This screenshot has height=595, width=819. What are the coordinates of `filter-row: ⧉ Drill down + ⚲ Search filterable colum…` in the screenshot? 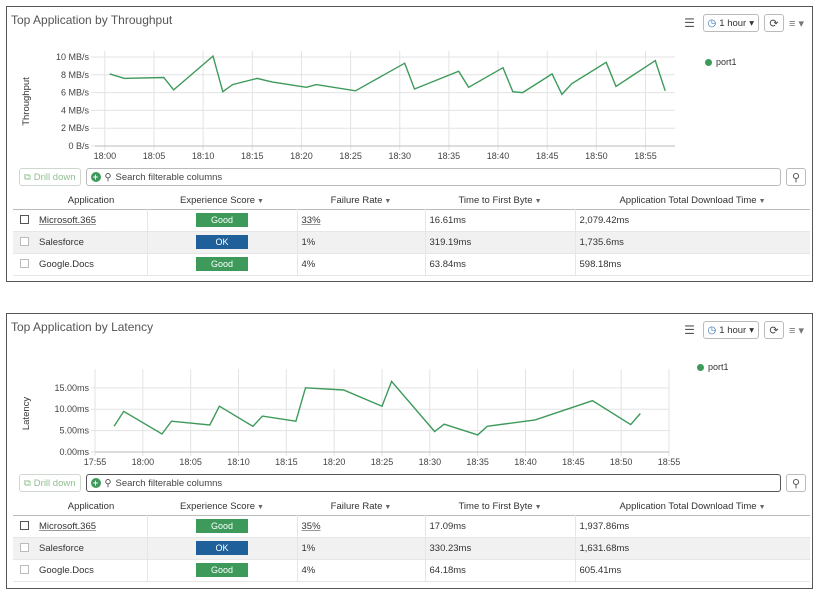 It's located at (412, 177).